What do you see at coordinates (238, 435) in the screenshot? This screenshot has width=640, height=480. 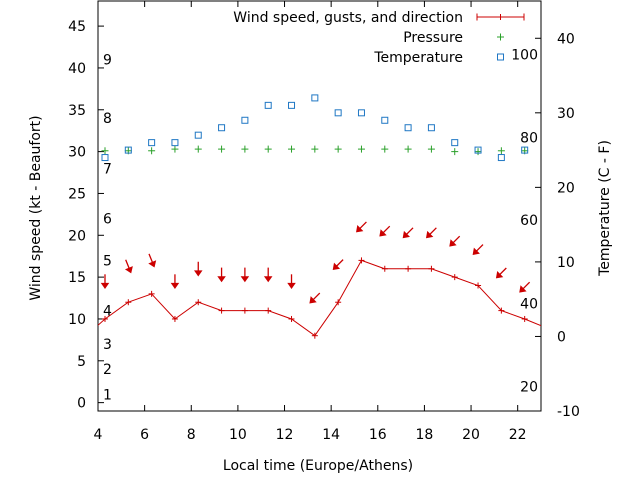 I see `x-tick-label: 10` at bounding box center [238, 435].